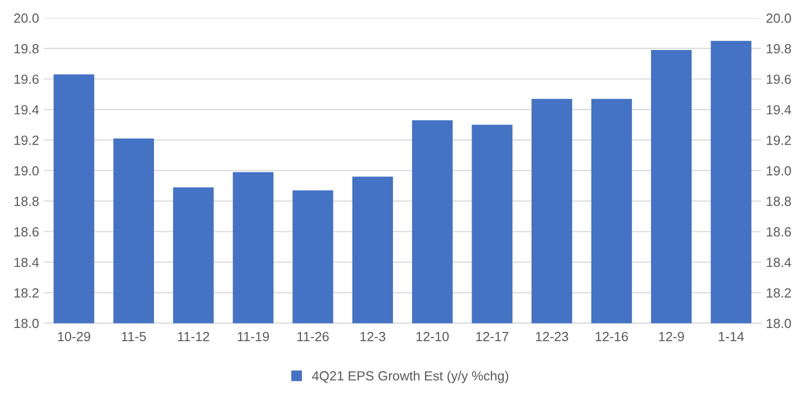  What do you see at coordinates (313, 337) in the screenshot?
I see `x-tick-label: 11-26` at bounding box center [313, 337].